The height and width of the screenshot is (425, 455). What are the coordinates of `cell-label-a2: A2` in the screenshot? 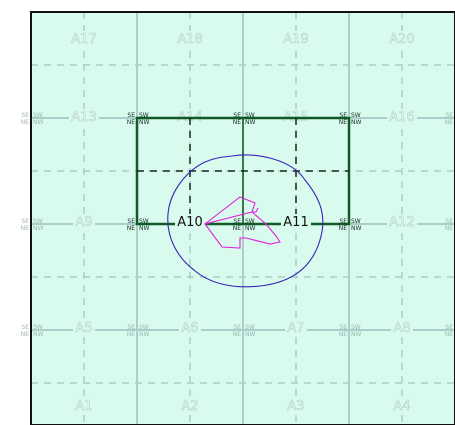 It's located at (189, 406).